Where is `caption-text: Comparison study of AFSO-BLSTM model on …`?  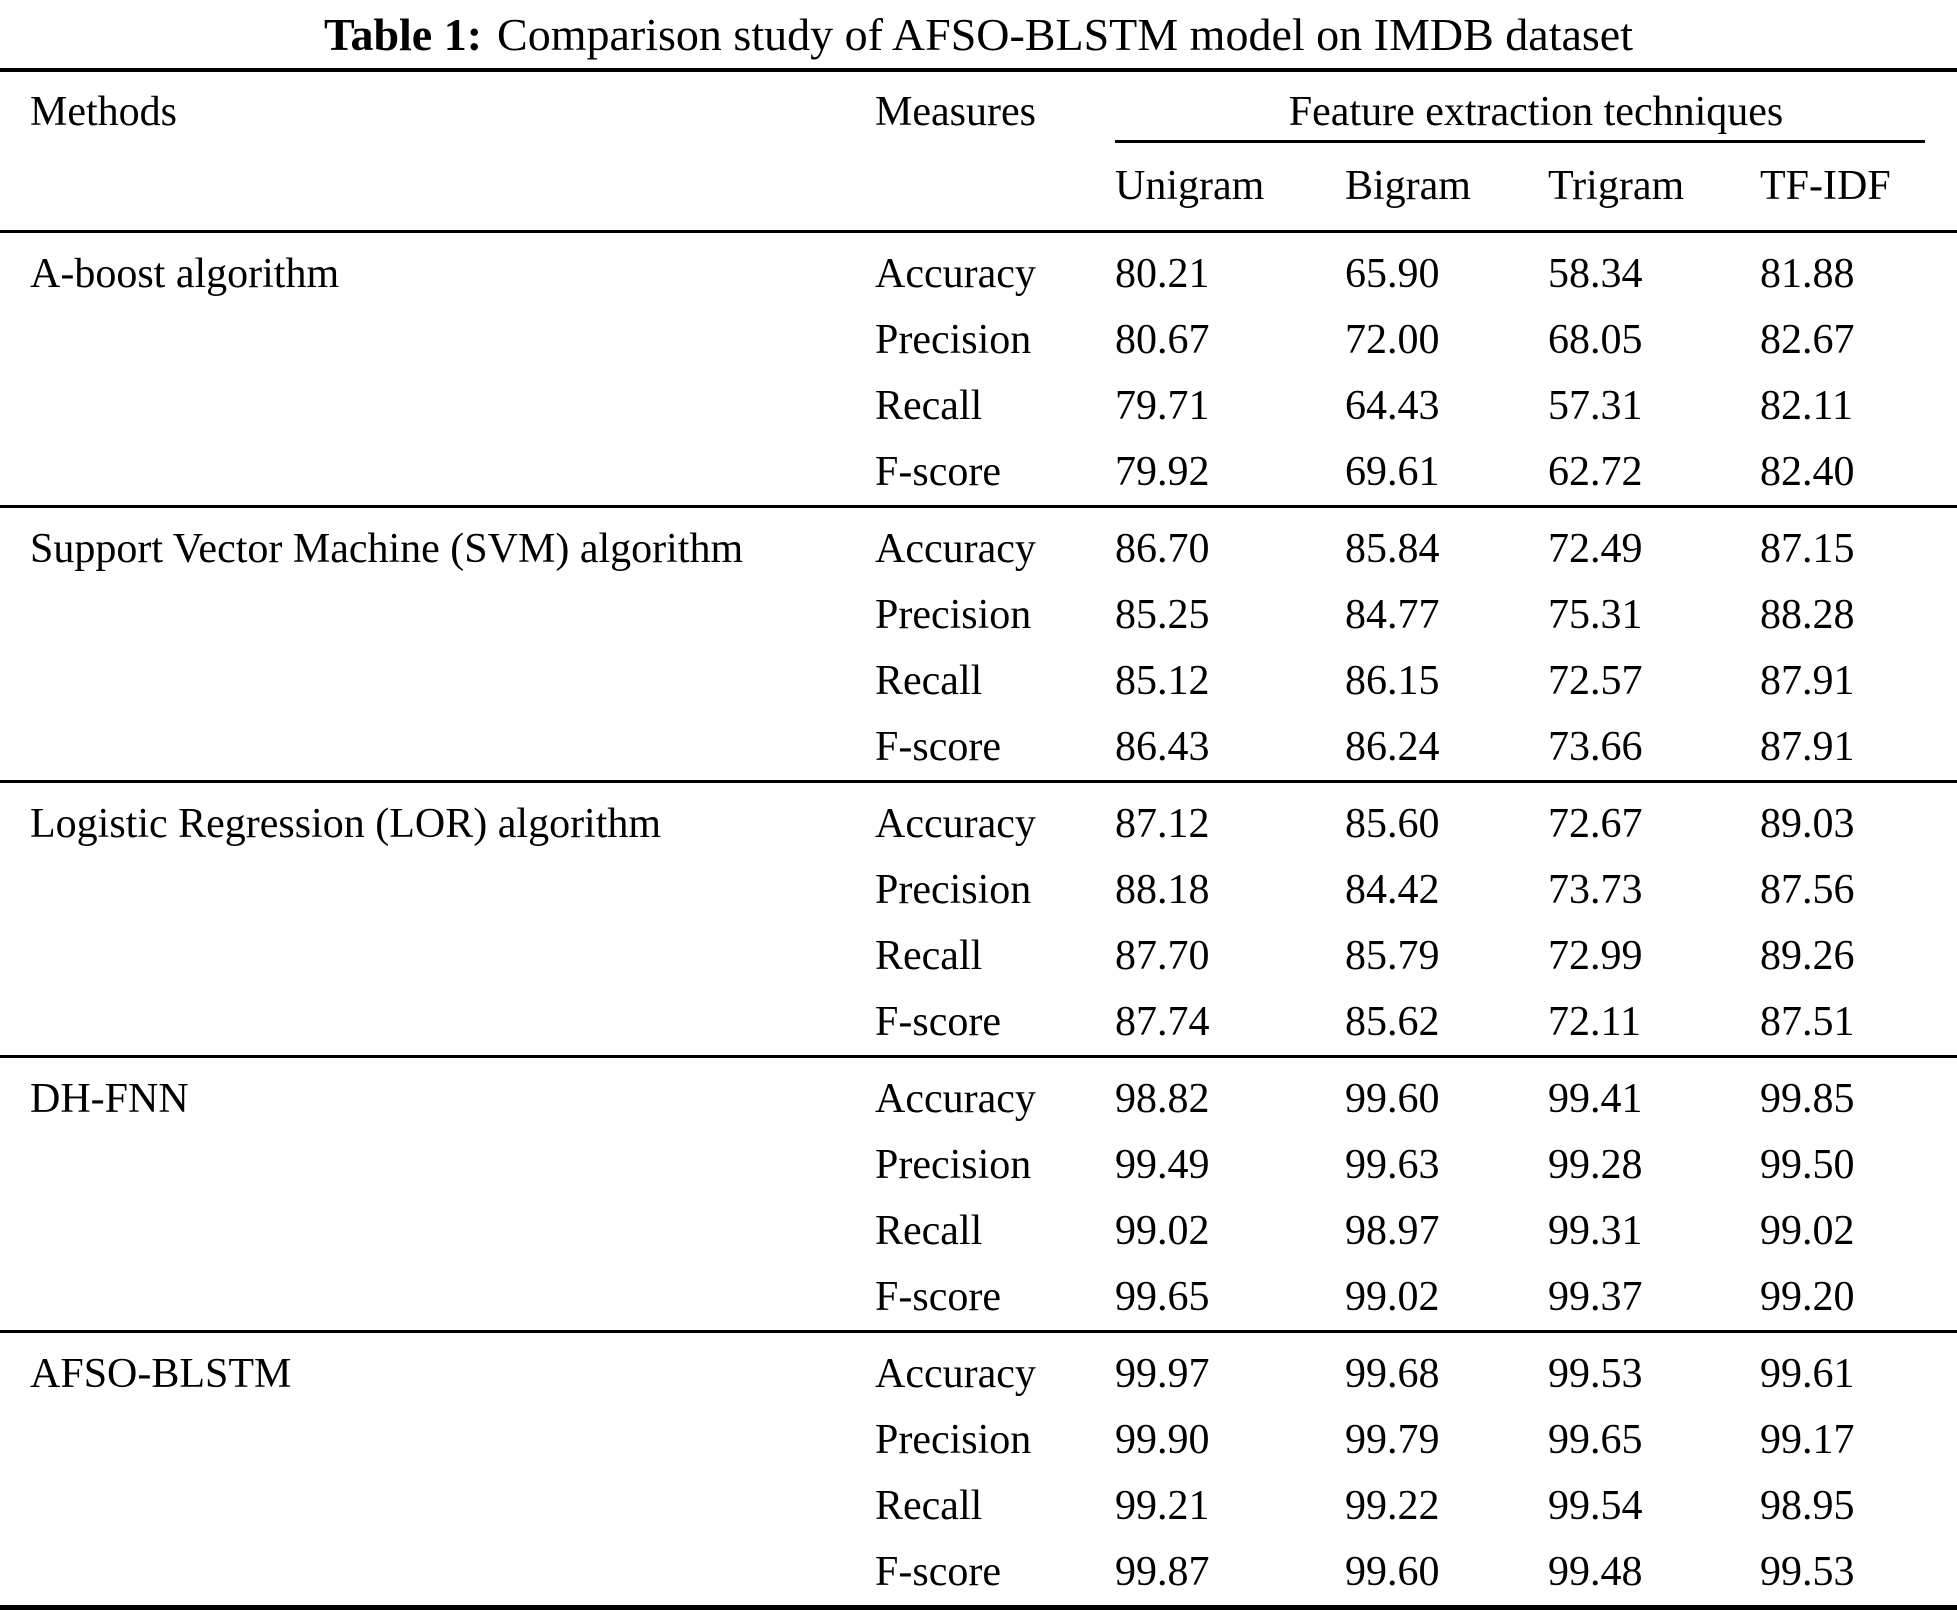
caption-text: Comparison study of AFSO-BLSTM model on … is located at coordinates (1065, 34).